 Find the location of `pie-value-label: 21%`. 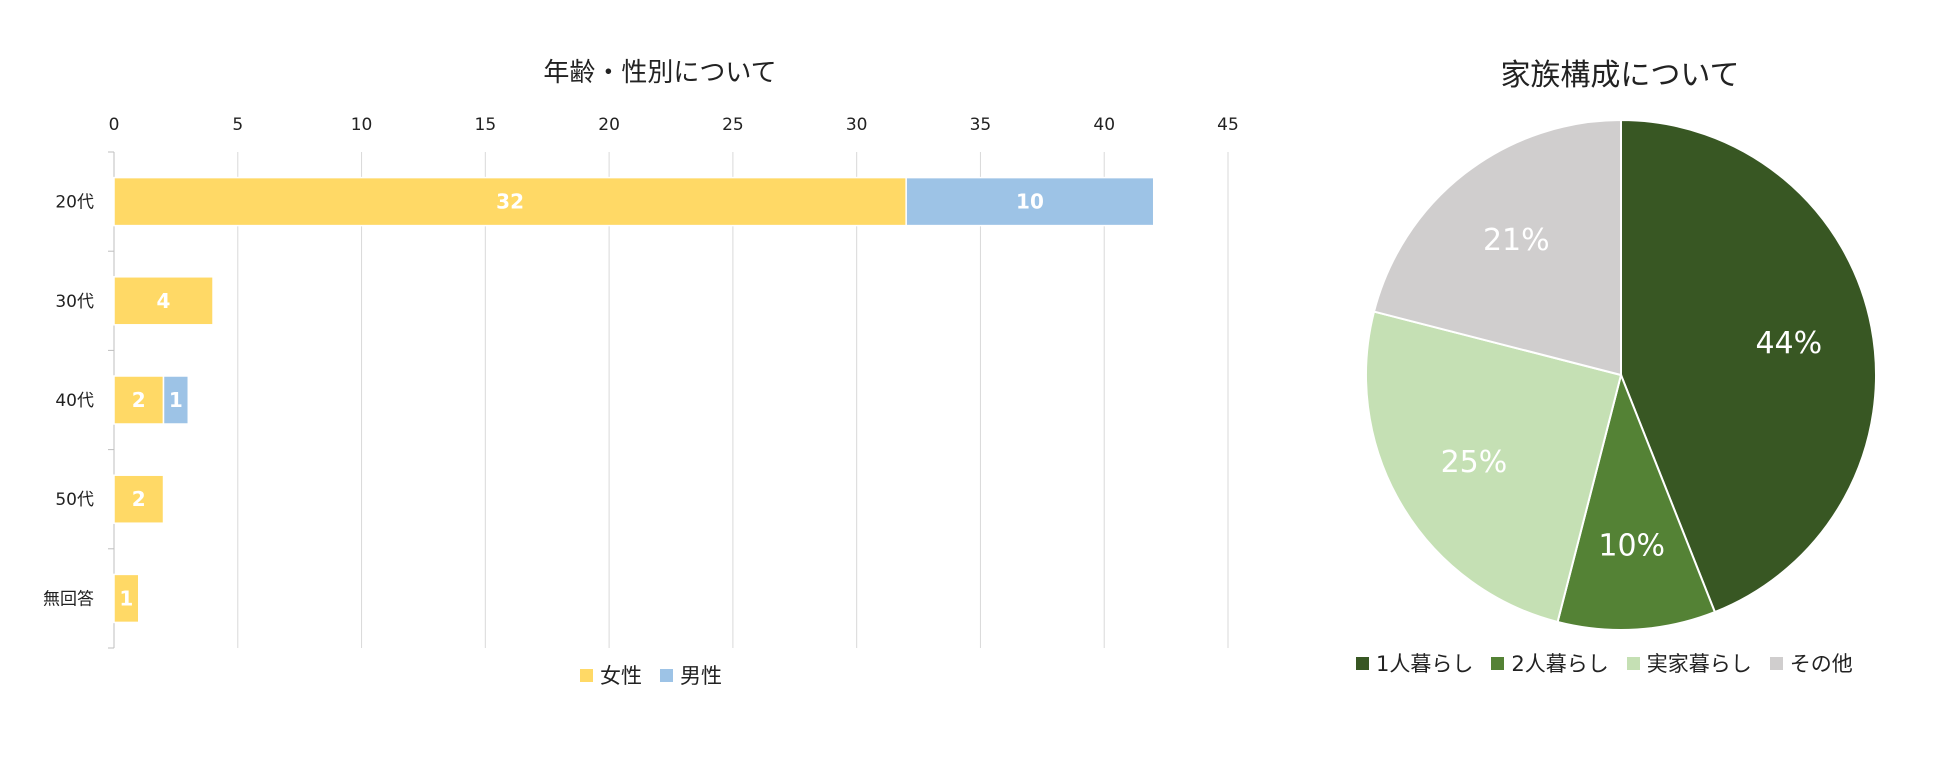

pie-value-label: 21% is located at coordinates (1516, 240).